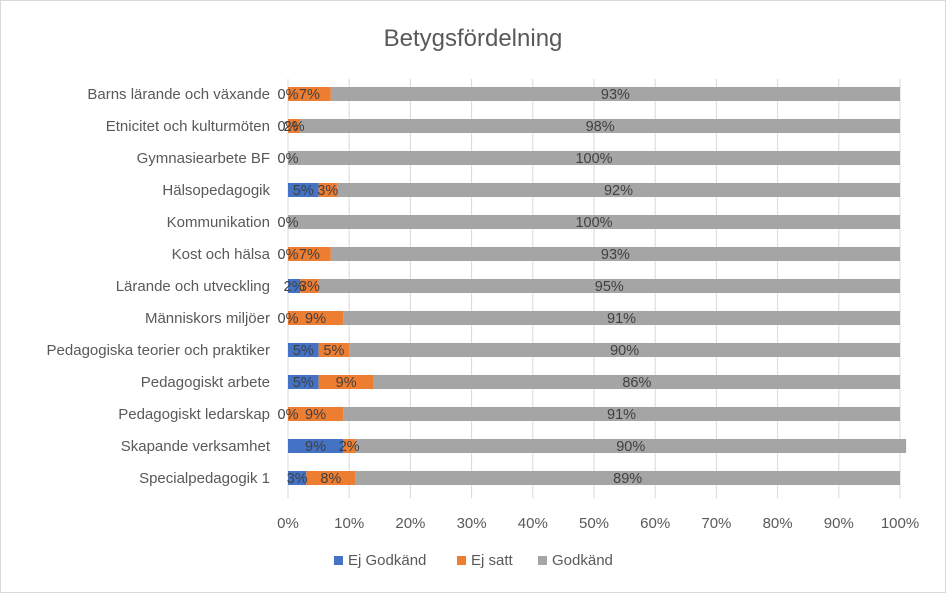 This screenshot has width=946, height=593. I want to click on data-label: 92%, so click(618, 191).